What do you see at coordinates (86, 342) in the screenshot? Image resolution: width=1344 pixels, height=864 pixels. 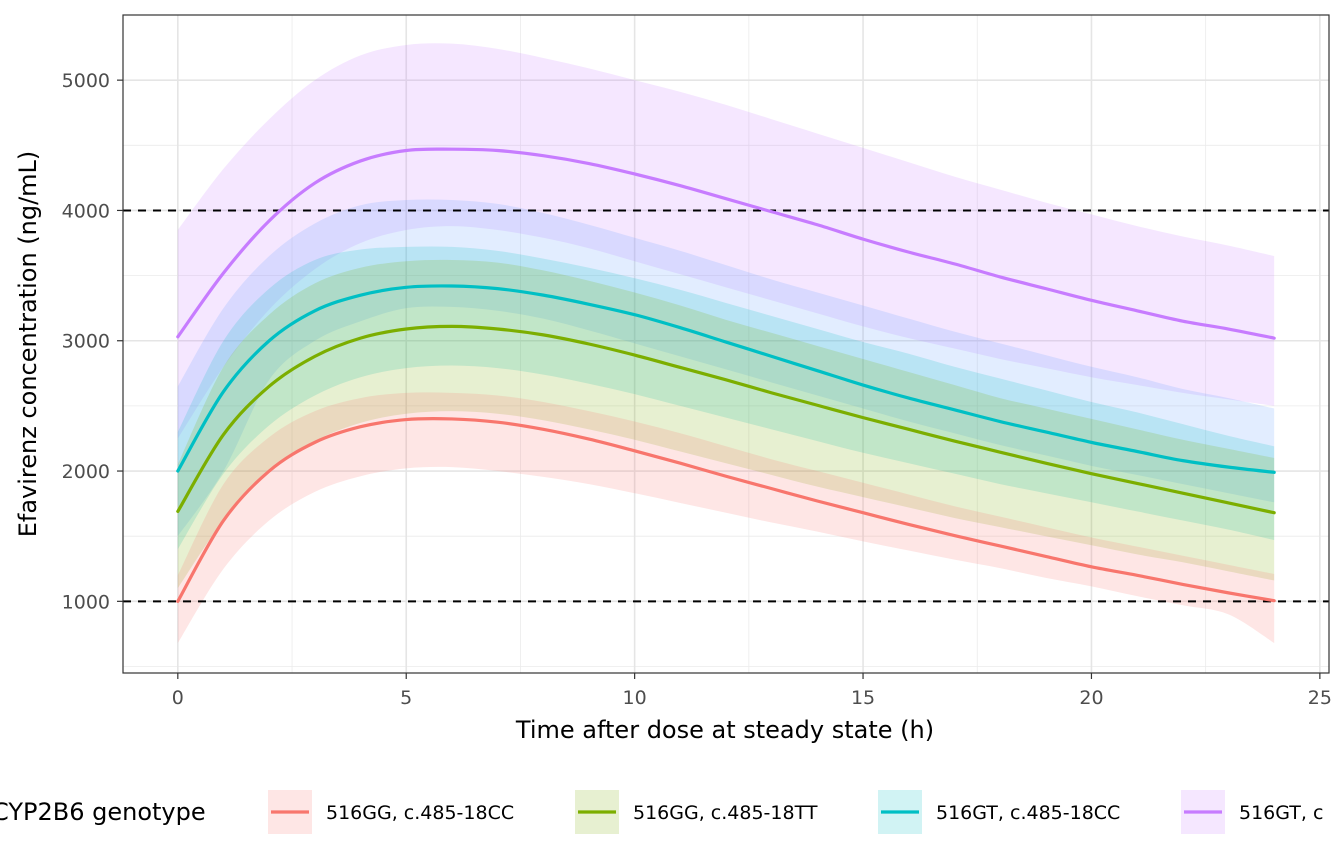 I see `y-tick-label: 3000` at bounding box center [86, 342].